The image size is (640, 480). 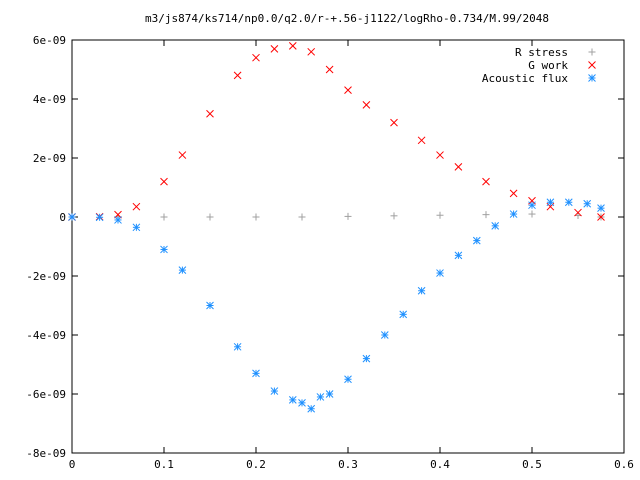 What do you see at coordinates (532, 464) in the screenshot?
I see `x-tick-label: 0.5` at bounding box center [532, 464].